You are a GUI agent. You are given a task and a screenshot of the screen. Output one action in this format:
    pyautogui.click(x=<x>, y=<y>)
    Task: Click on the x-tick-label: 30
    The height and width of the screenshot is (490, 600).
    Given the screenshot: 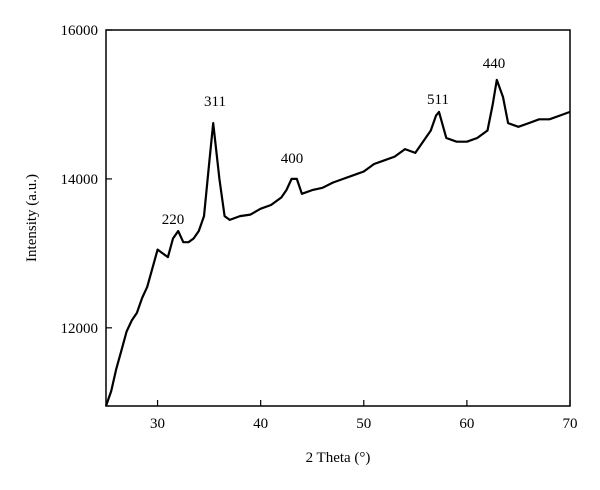 What is the action you would take?
    pyautogui.click(x=157, y=424)
    